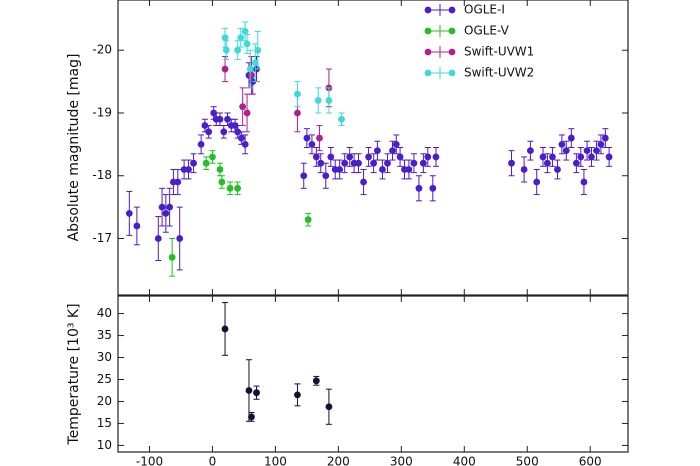 Image resolution: width=700 pixels, height=466 pixels. What do you see at coordinates (104, 357) in the screenshot?
I see `y-tick-label: 30` at bounding box center [104, 357].